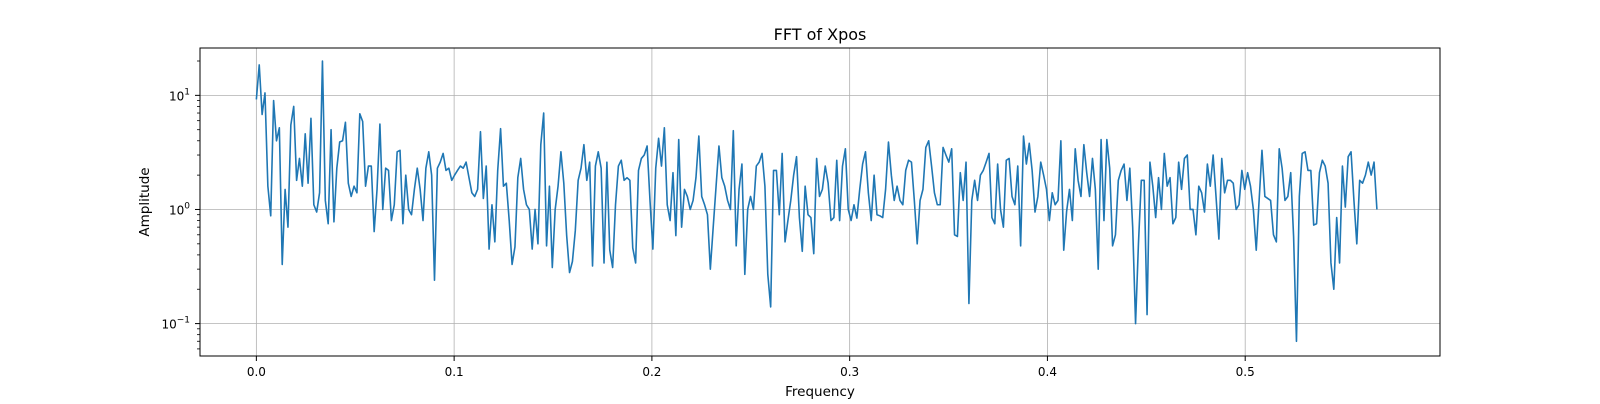  Describe the element at coordinates (256, 372) in the screenshot. I see `x-tick-label: 0.0` at that location.